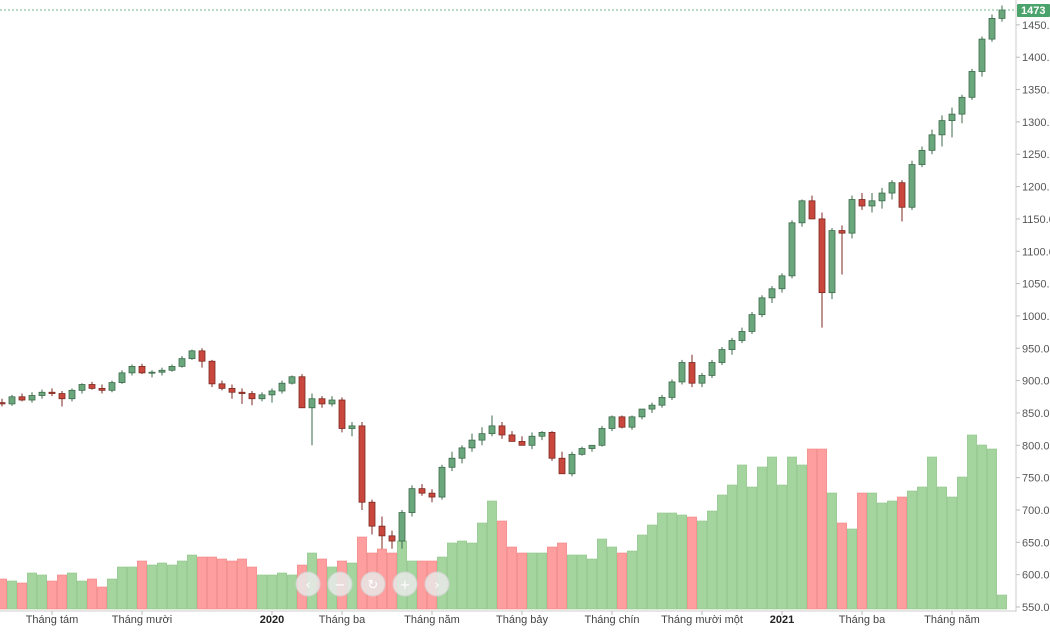 The image size is (1050, 635). Describe the element at coordinates (1036, 155) in the screenshot. I see `y-tick-label: 1250.0` at that location.